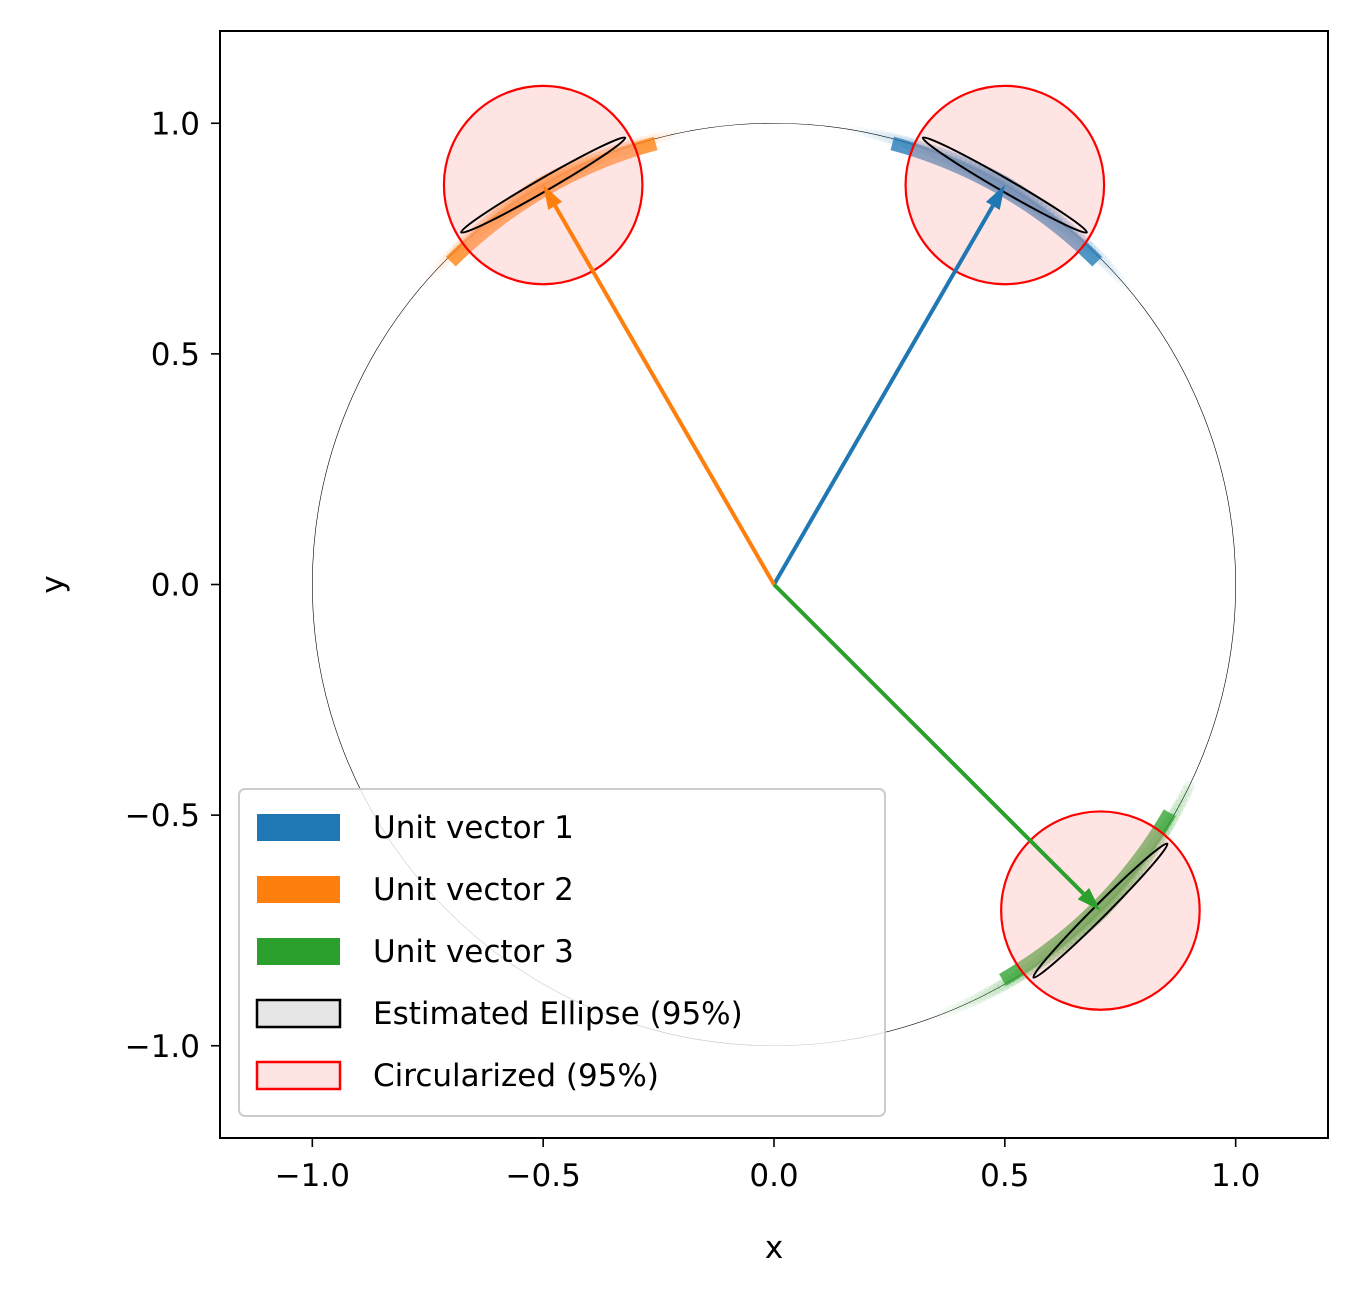 This screenshot has height=1303, width=1357. What do you see at coordinates (516, 1076) in the screenshot?
I see `legend-label: Circularized (95%)` at bounding box center [516, 1076].